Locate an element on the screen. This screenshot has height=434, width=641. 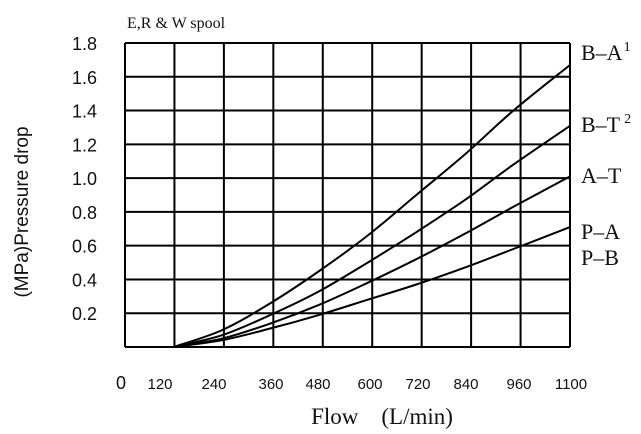
x-tick-label: 960 is located at coordinates (518, 384).